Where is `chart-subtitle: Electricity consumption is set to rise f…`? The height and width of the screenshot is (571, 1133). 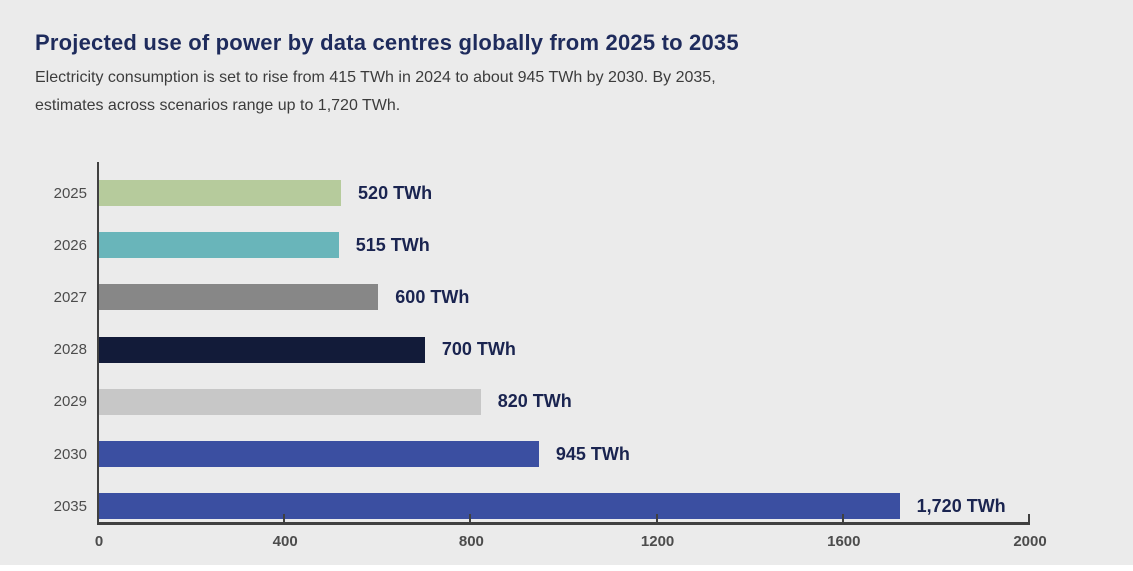 chart-subtitle: Electricity consumption is set to rise f… is located at coordinates (387, 92).